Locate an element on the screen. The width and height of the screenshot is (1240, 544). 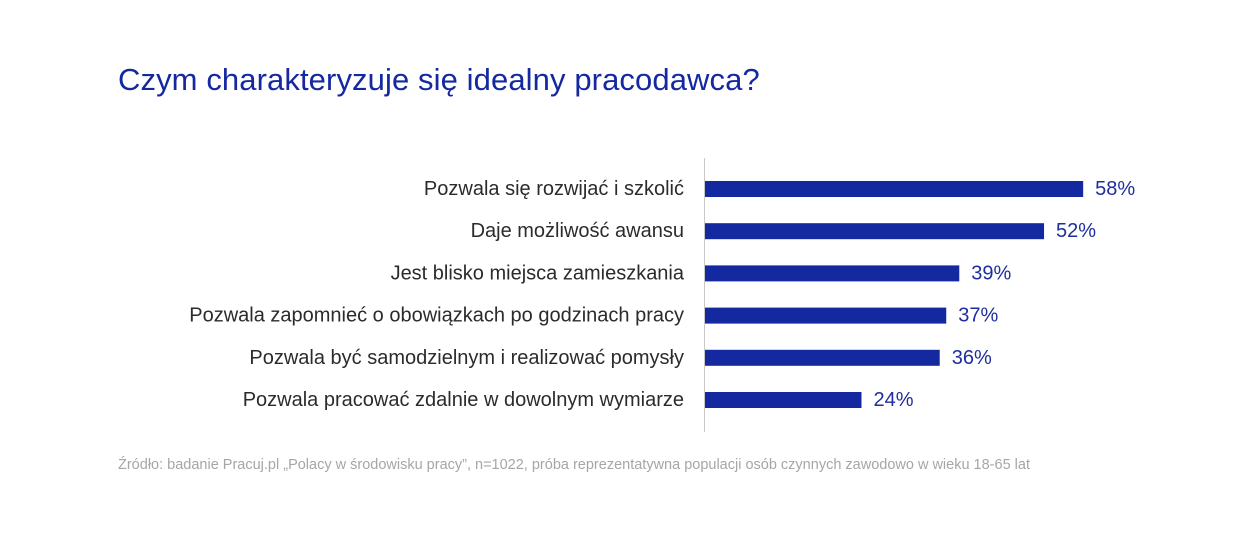
category-label: Jest blisko miejsca zamieszkania is located at coordinates (538, 273).